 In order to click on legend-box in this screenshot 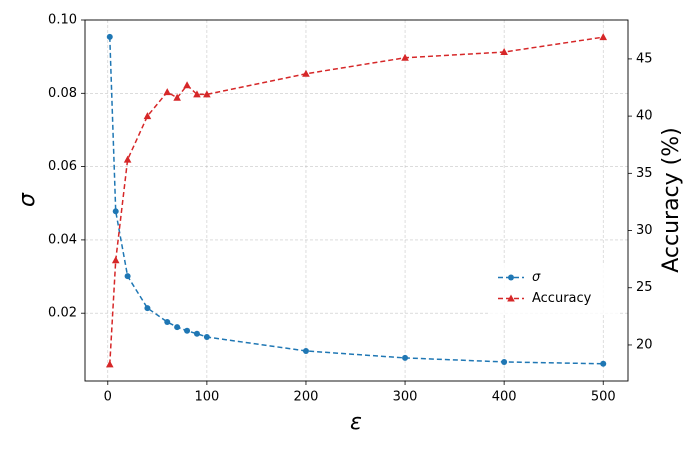, I will do `click(554, 288)`.